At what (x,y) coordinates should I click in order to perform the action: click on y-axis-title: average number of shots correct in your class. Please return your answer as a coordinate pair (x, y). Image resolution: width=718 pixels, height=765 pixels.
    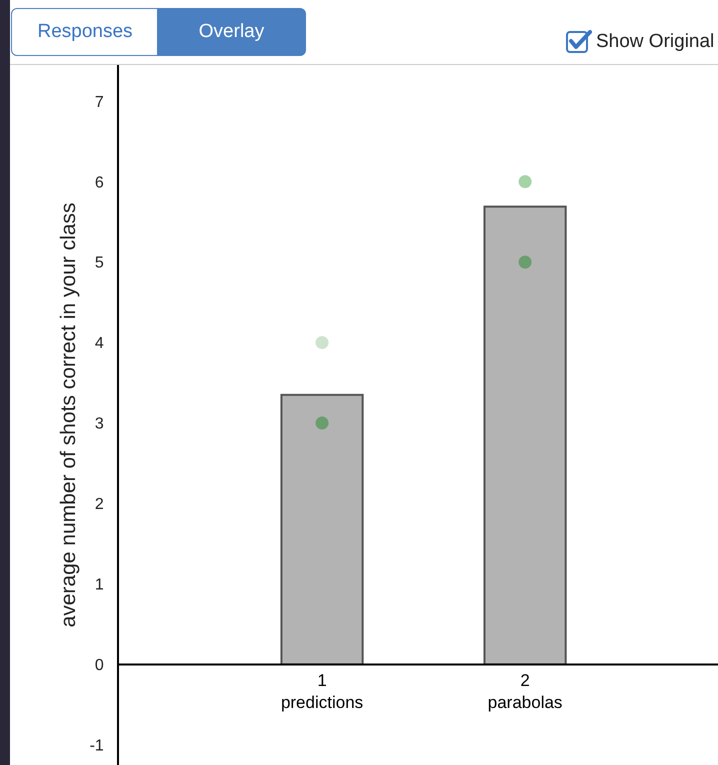
    Looking at the image, I should click on (68, 415).